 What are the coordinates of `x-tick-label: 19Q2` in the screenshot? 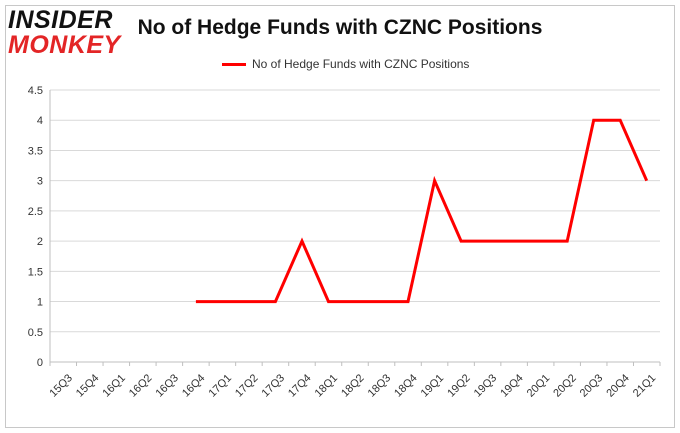 It's located at (459, 386).